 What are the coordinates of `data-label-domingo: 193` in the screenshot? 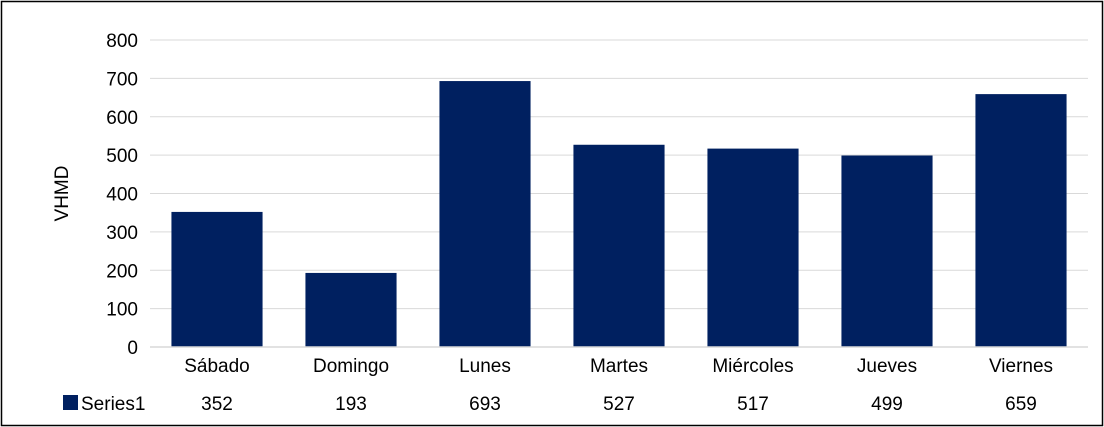 It's located at (351, 404).